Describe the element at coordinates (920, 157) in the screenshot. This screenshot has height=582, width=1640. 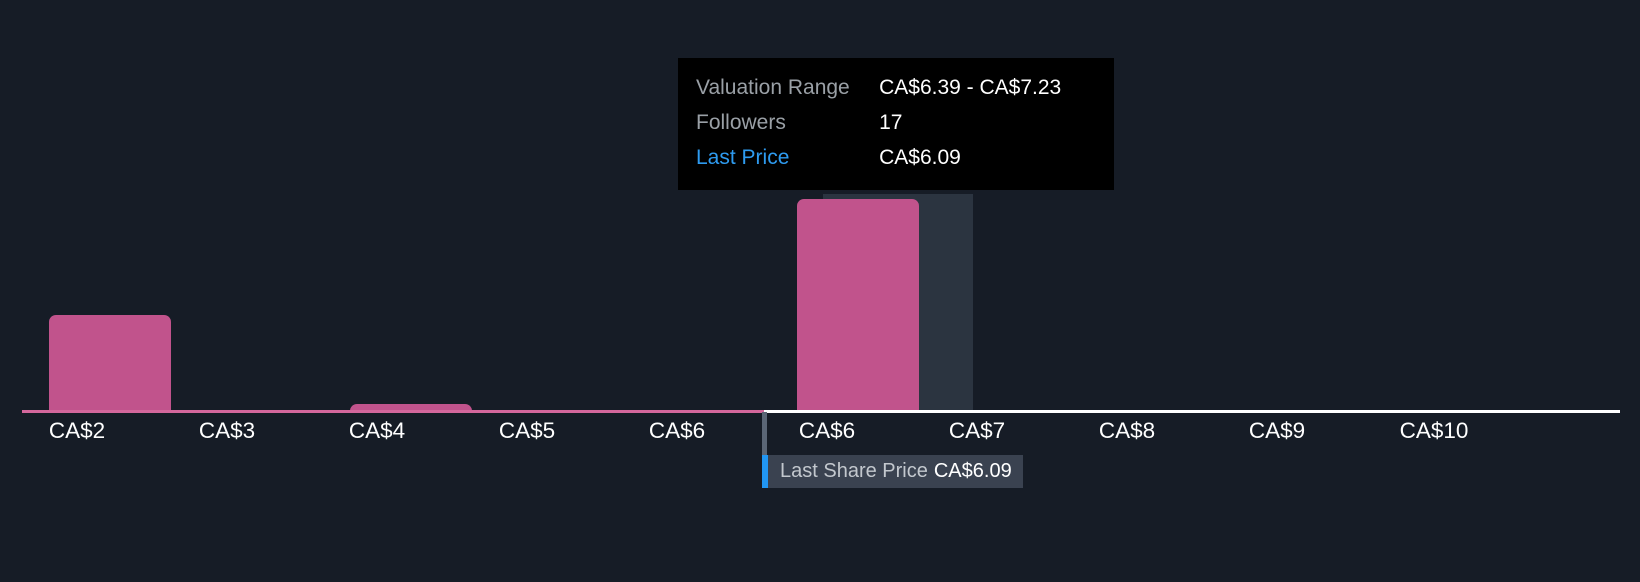
I see `tooltip-value-last-price: CA$6.09` at that location.